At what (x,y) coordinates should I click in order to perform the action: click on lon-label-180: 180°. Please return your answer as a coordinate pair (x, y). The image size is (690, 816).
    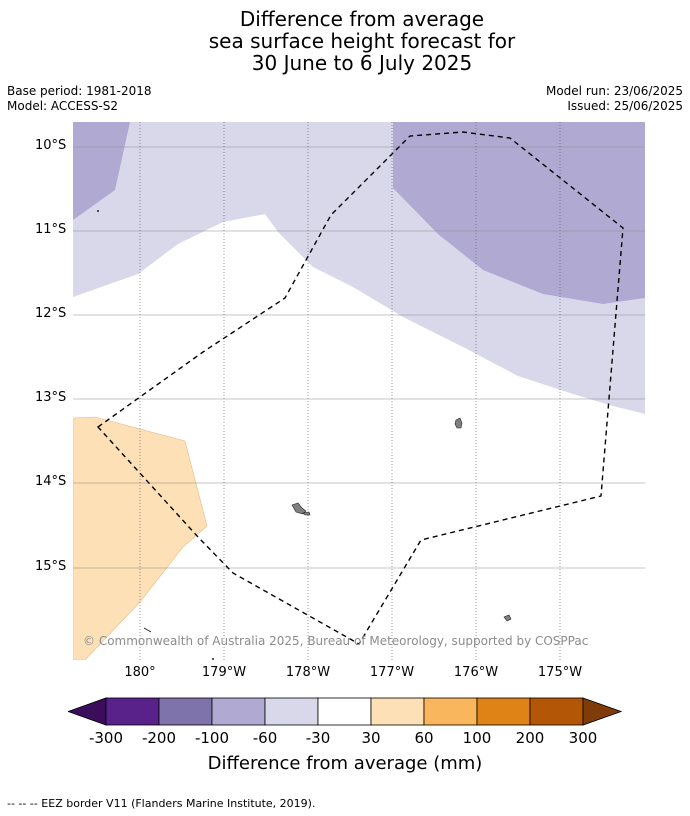
    Looking at the image, I should click on (140, 672).